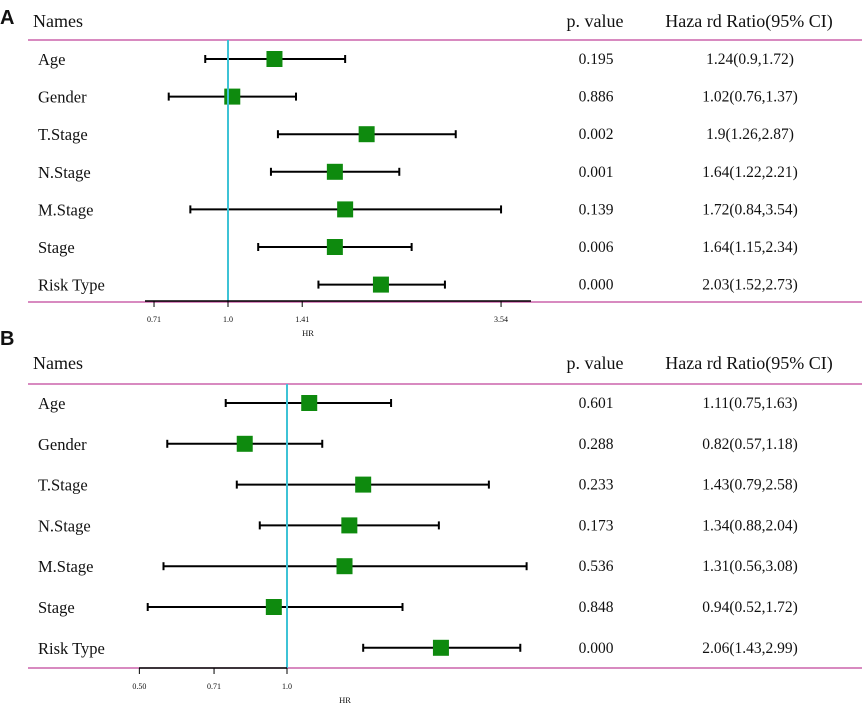 The image size is (865, 708). I want to click on row-p-value: 0.233, so click(596, 485).